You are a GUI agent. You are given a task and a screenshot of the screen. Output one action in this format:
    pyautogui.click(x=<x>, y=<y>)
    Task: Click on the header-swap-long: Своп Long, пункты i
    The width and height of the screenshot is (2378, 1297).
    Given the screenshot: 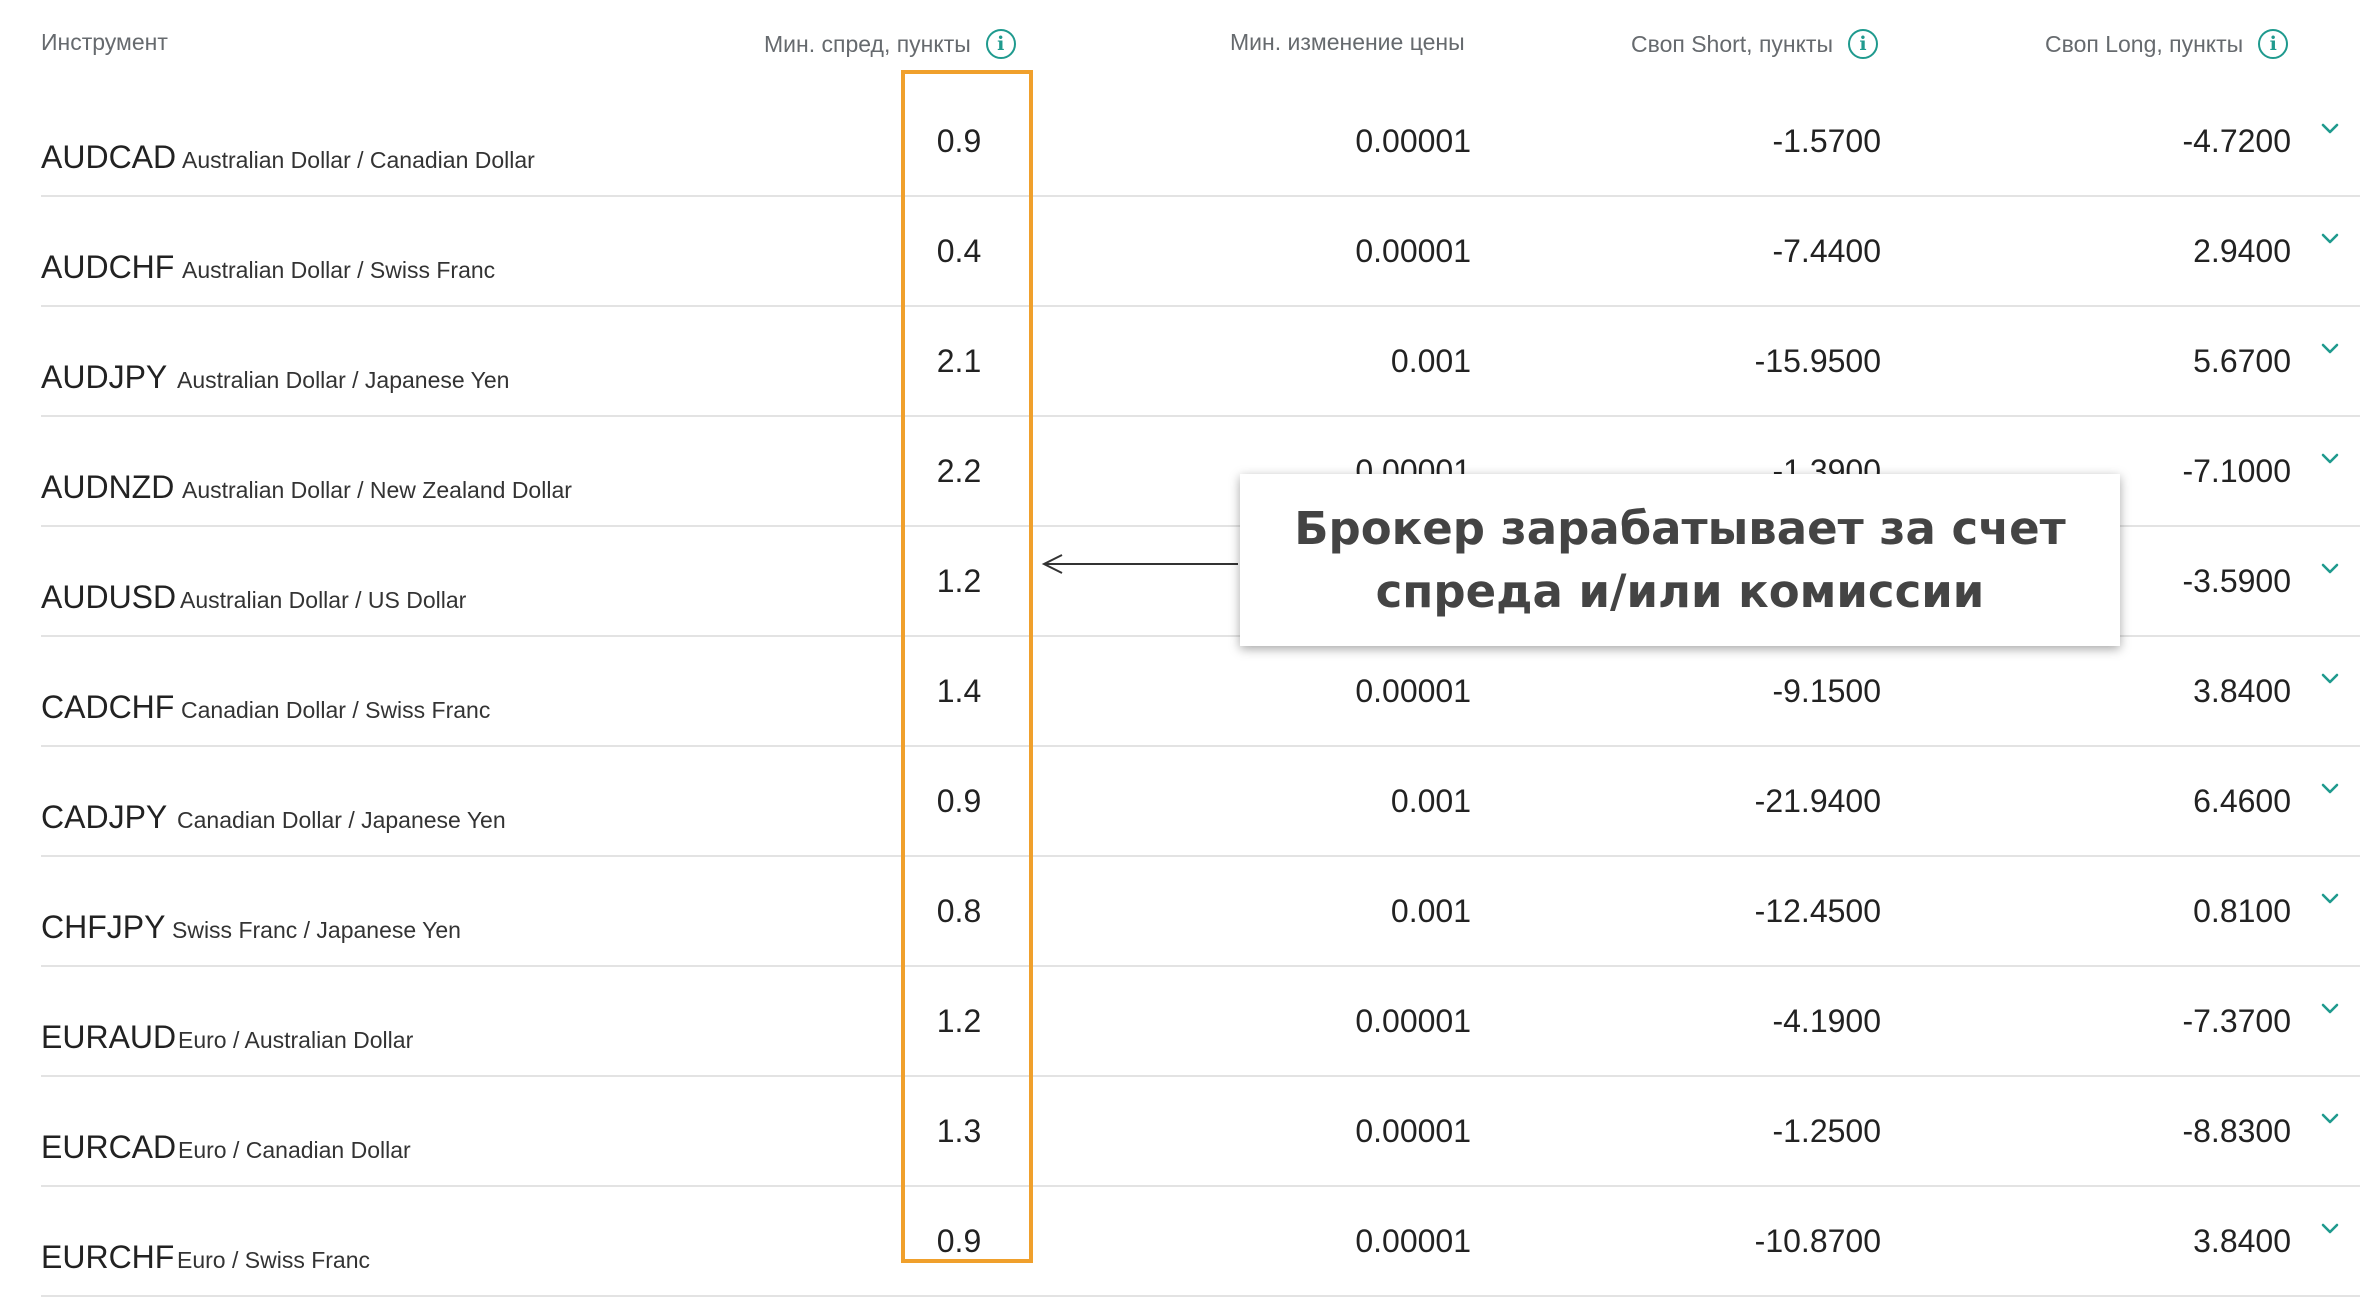 What is the action you would take?
    pyautogui.click(x=2167, y=44)
    